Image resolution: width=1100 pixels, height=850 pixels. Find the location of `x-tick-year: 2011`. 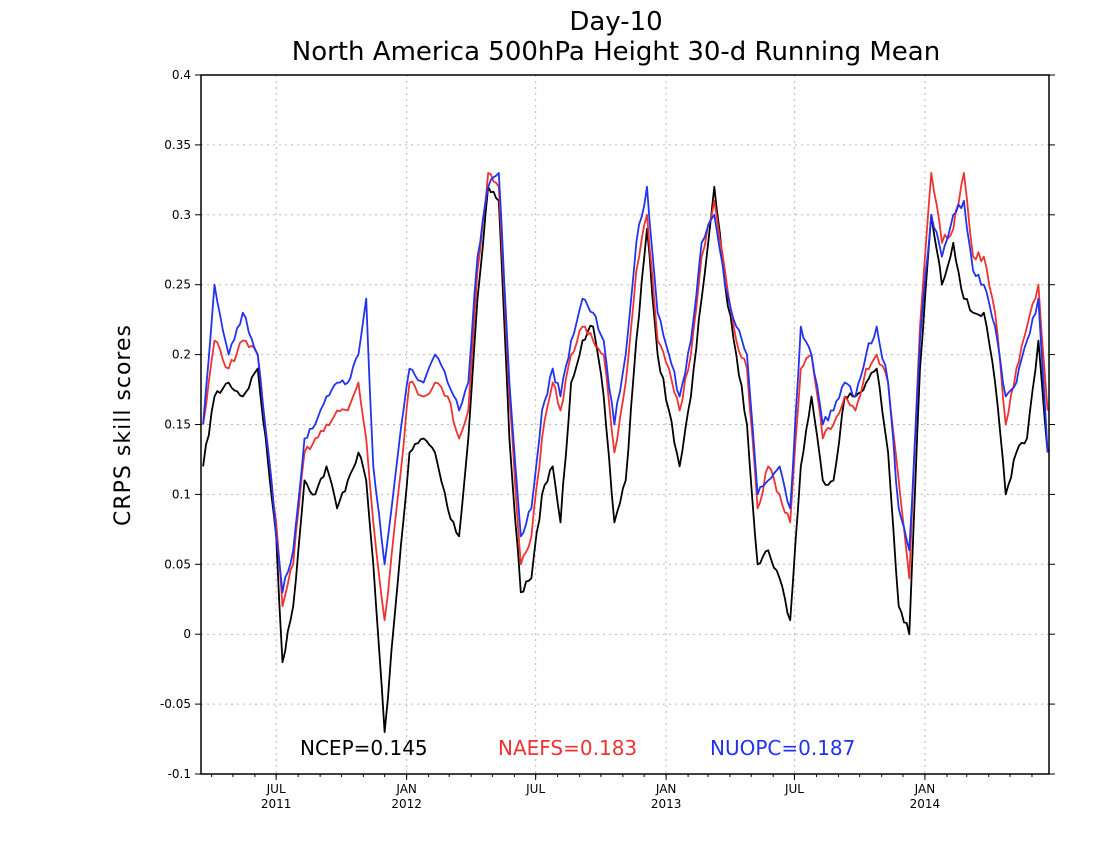

x-tick-year: 2011 is located at coordinates (276, 804).